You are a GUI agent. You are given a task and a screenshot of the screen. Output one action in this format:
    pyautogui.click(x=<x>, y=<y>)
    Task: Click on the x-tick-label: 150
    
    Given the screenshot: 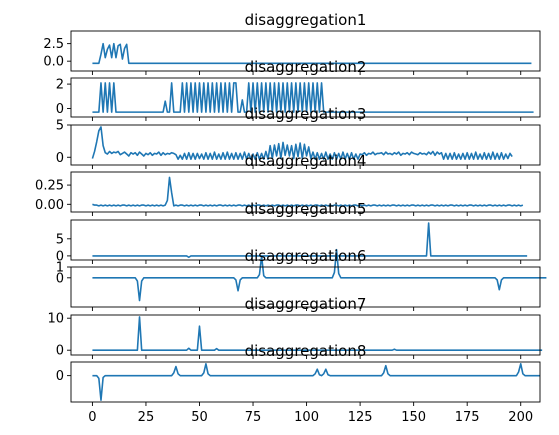 What is the action you would take?
    pyautogui.click(x=413, y=417)
    